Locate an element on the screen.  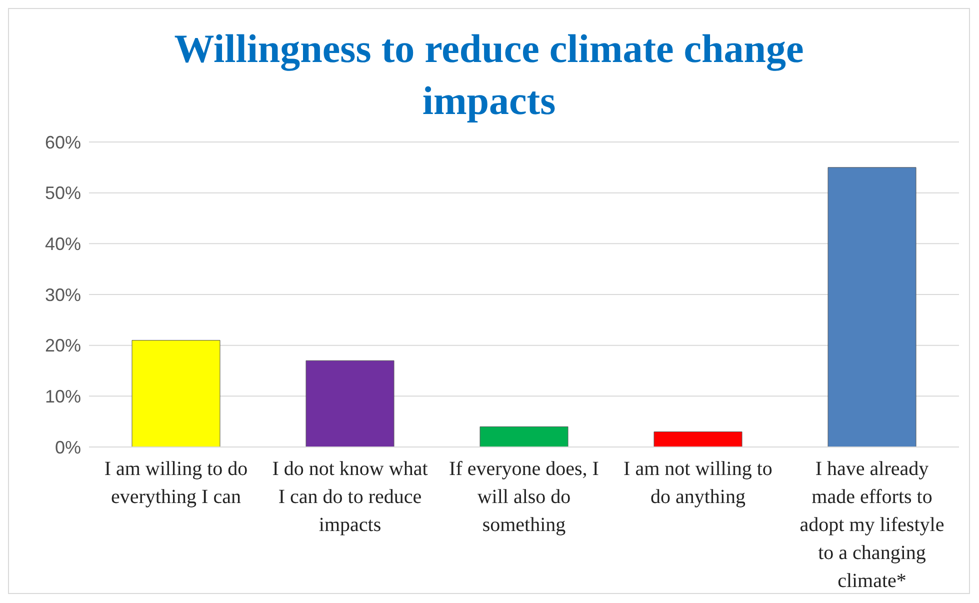
x-tick-label: If everyone does, I will also do something is located at coordinates (524, 497).